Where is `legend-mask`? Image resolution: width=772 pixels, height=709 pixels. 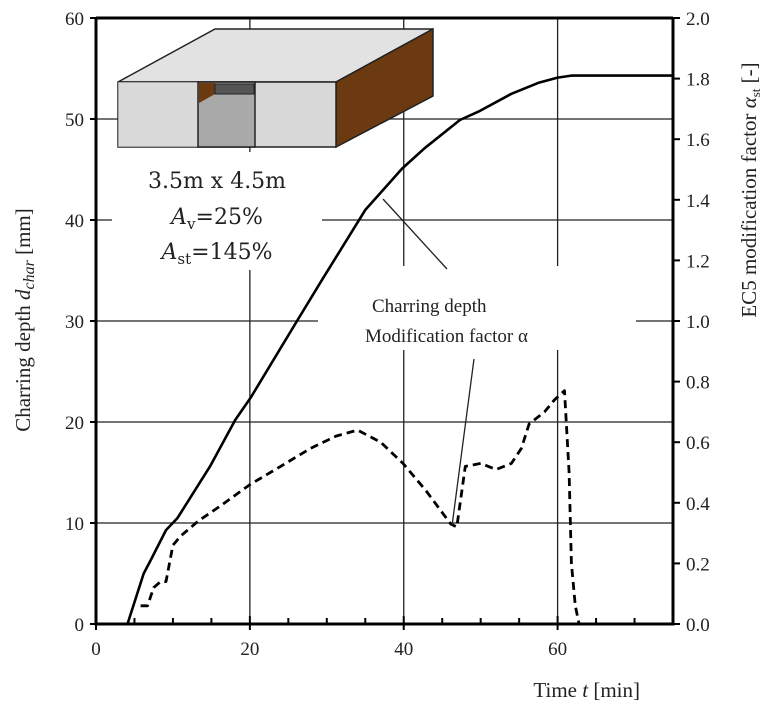
legend-mask is located at coordinates (477, 308).